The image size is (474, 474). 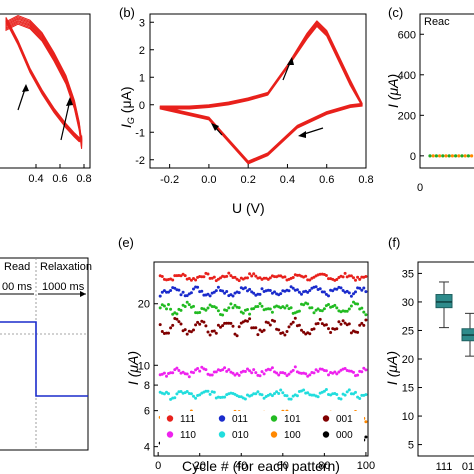 What do you see at coordinates (240, 435) in the screenshot?
I see `panel-e-legend-label-010: 010` at bounding box center [240, 435].